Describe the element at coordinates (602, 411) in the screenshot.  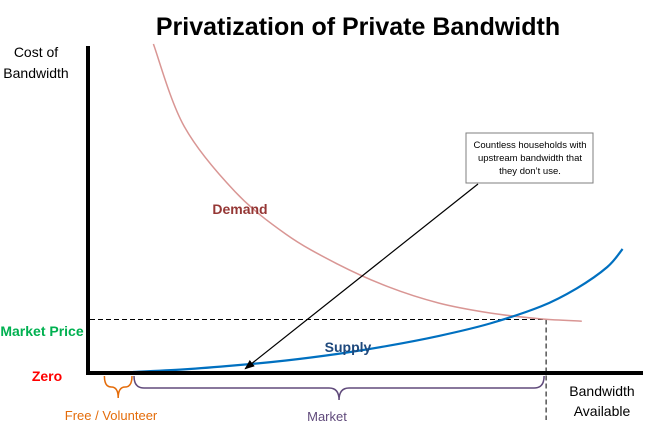
I see `x-axis-label-line-2: Available` at that location.